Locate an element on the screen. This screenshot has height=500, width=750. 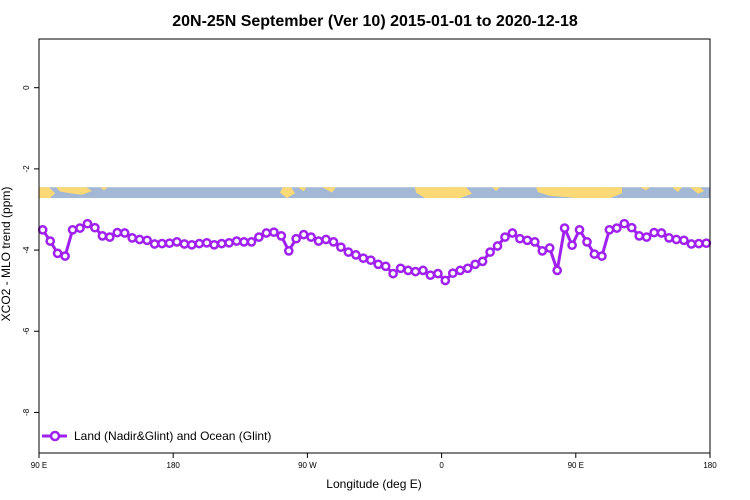
map-strip-land is located at coordinates (371, 193).